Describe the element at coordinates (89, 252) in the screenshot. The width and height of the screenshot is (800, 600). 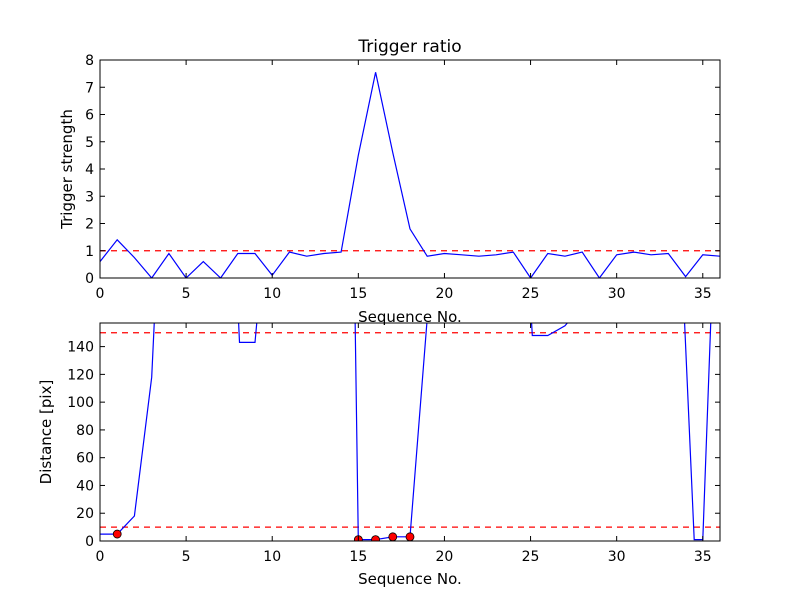
I see `y-tick-label: 1` at that location.